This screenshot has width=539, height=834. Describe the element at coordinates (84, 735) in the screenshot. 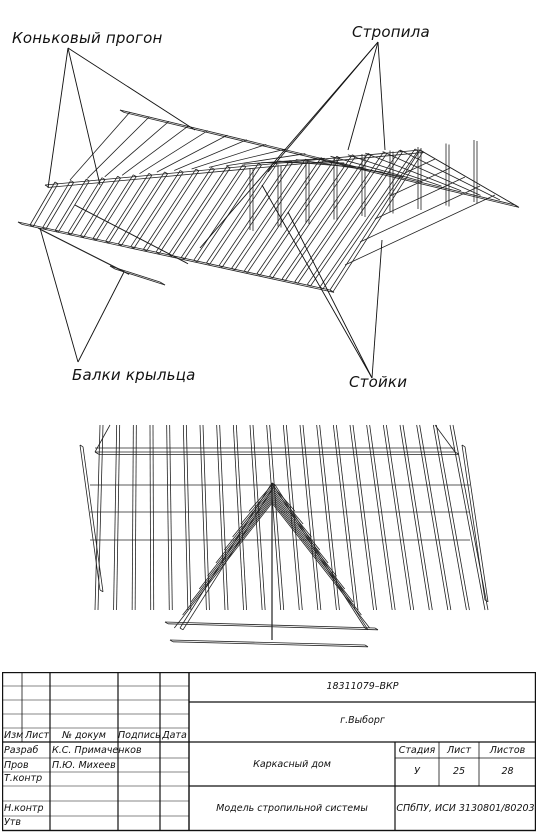

I see `header-doc-no: № докум` at that location.